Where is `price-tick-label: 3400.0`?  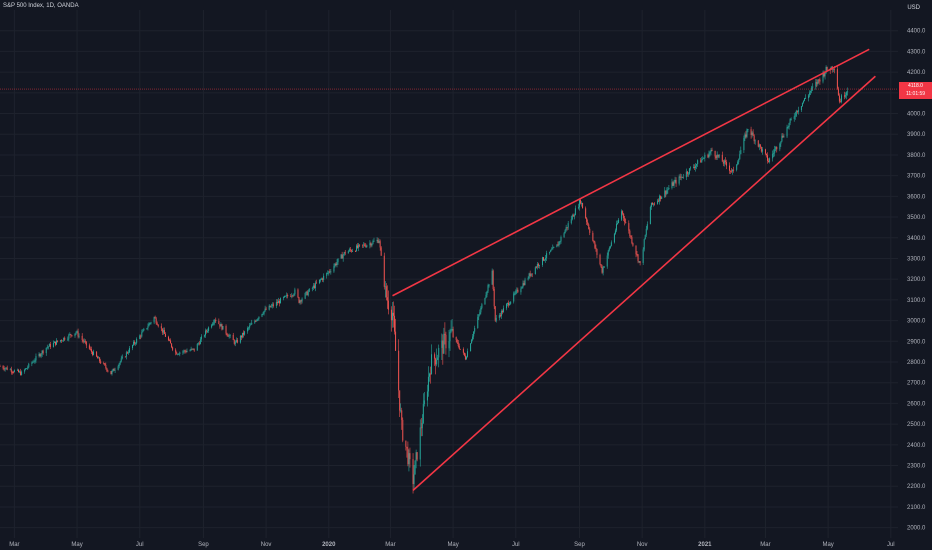 price-tick-label: 3400.0 is located at coordinates (916, 239).